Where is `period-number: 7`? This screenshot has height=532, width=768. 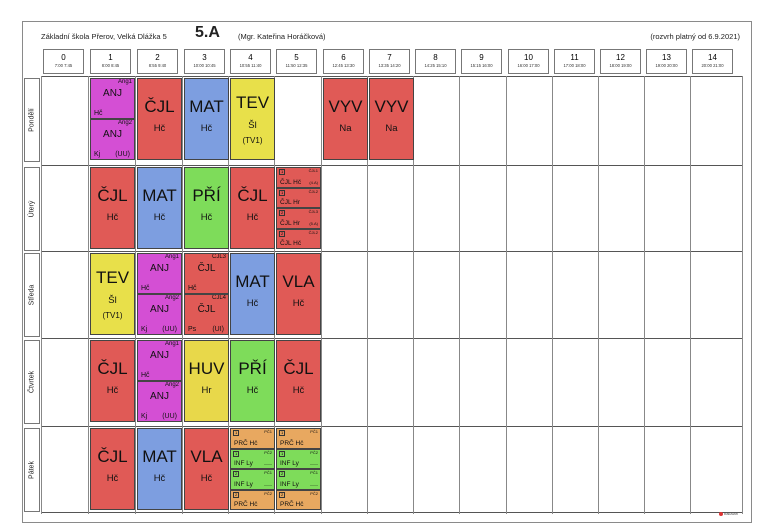 period-number: 7 is located at coordinates (389, 57).